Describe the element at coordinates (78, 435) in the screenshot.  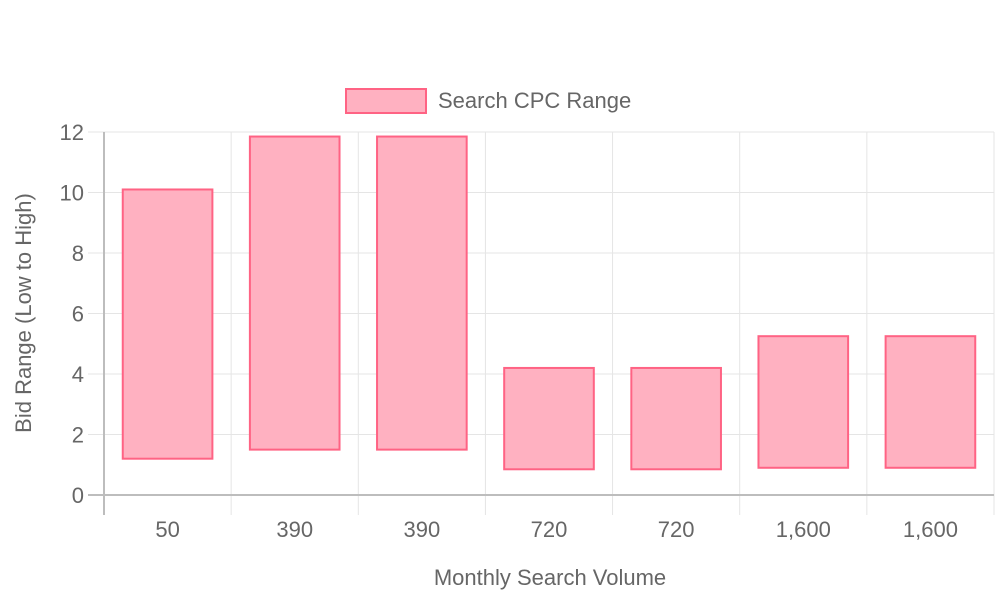
I see `y-tick-label: 2` at that location.